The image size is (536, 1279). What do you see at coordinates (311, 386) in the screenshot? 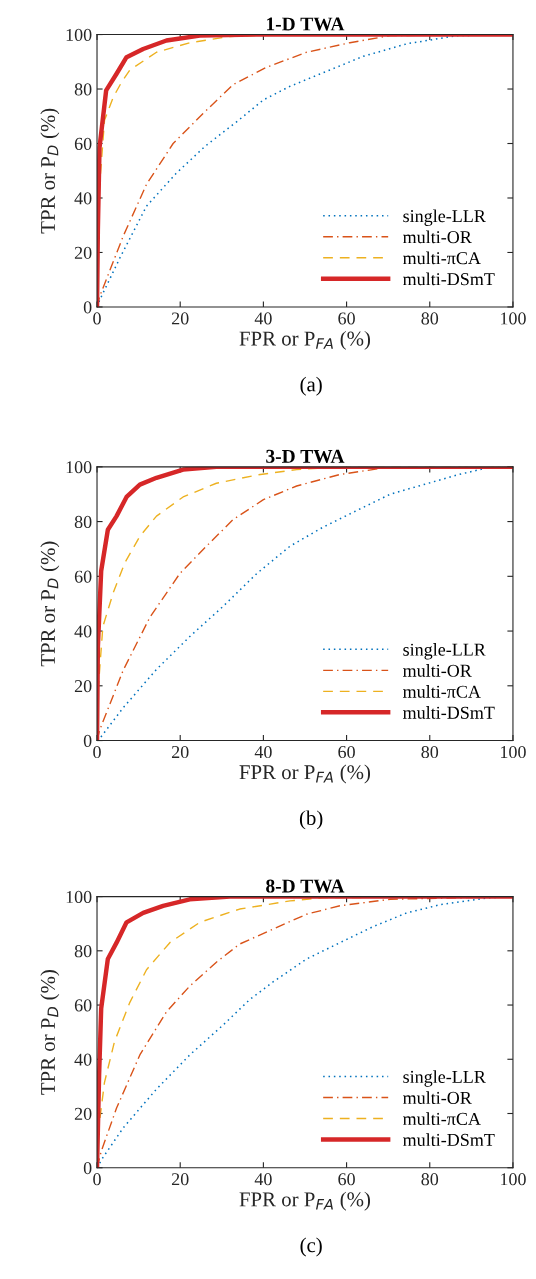
I see `text: (a)` at bounding box center [311, 386].